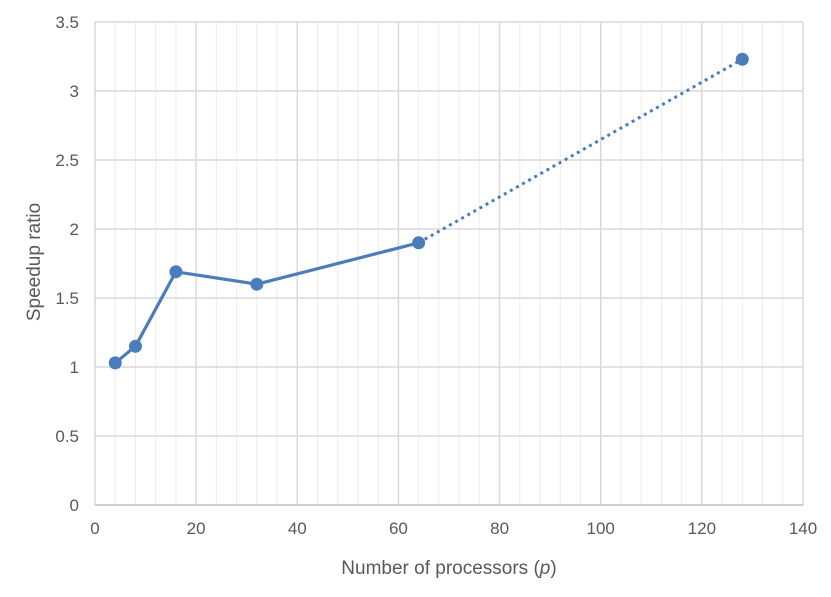 Image resolution: width=831 pixels, height=597 pixels. Describe the element at coordinates (67, 298) in the screenshot. I see `y-tick-label: 1.5` at that location.